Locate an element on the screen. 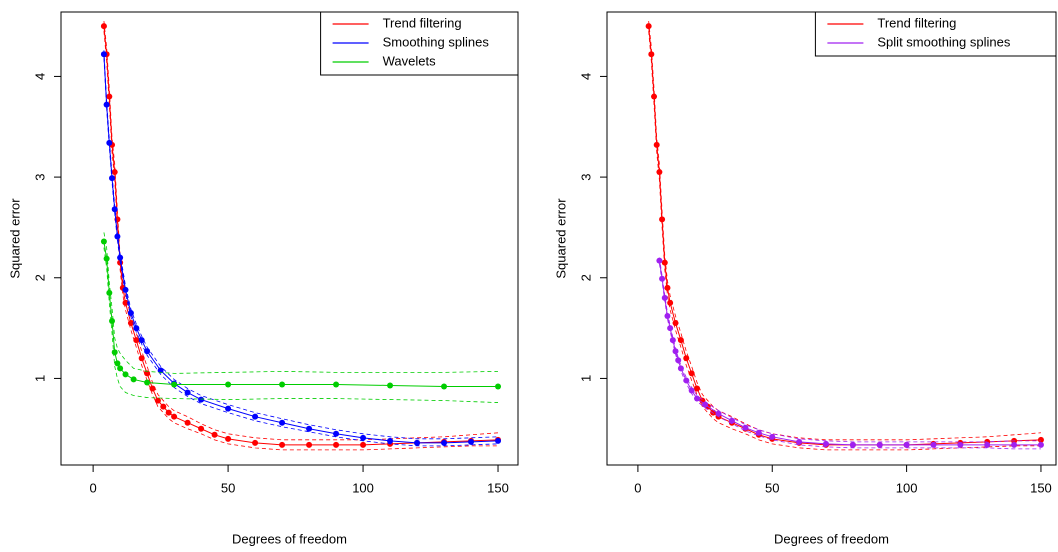  y-axis-title: Squared error is located at coordinates (560, 238).